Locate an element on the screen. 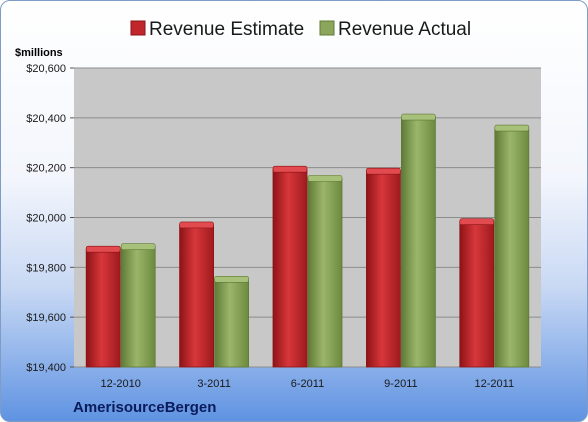  x-tick-label: 6-2011 is located at coordinates (307, 384).